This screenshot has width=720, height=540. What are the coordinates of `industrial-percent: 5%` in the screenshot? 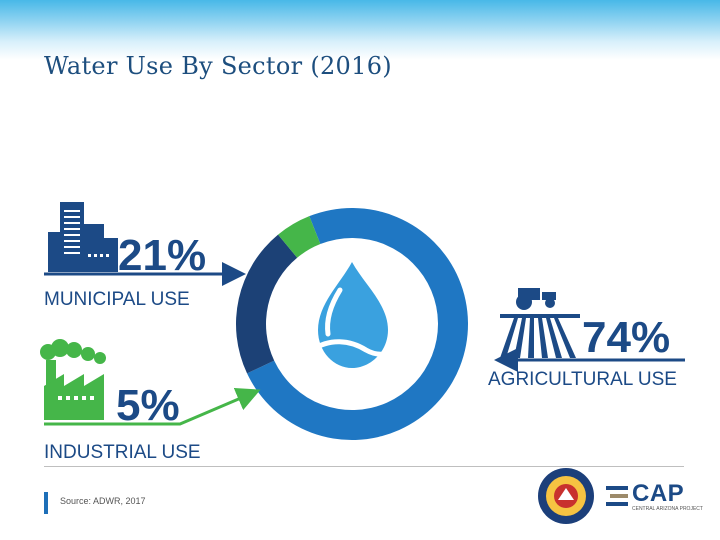 It's located at (148, 405).